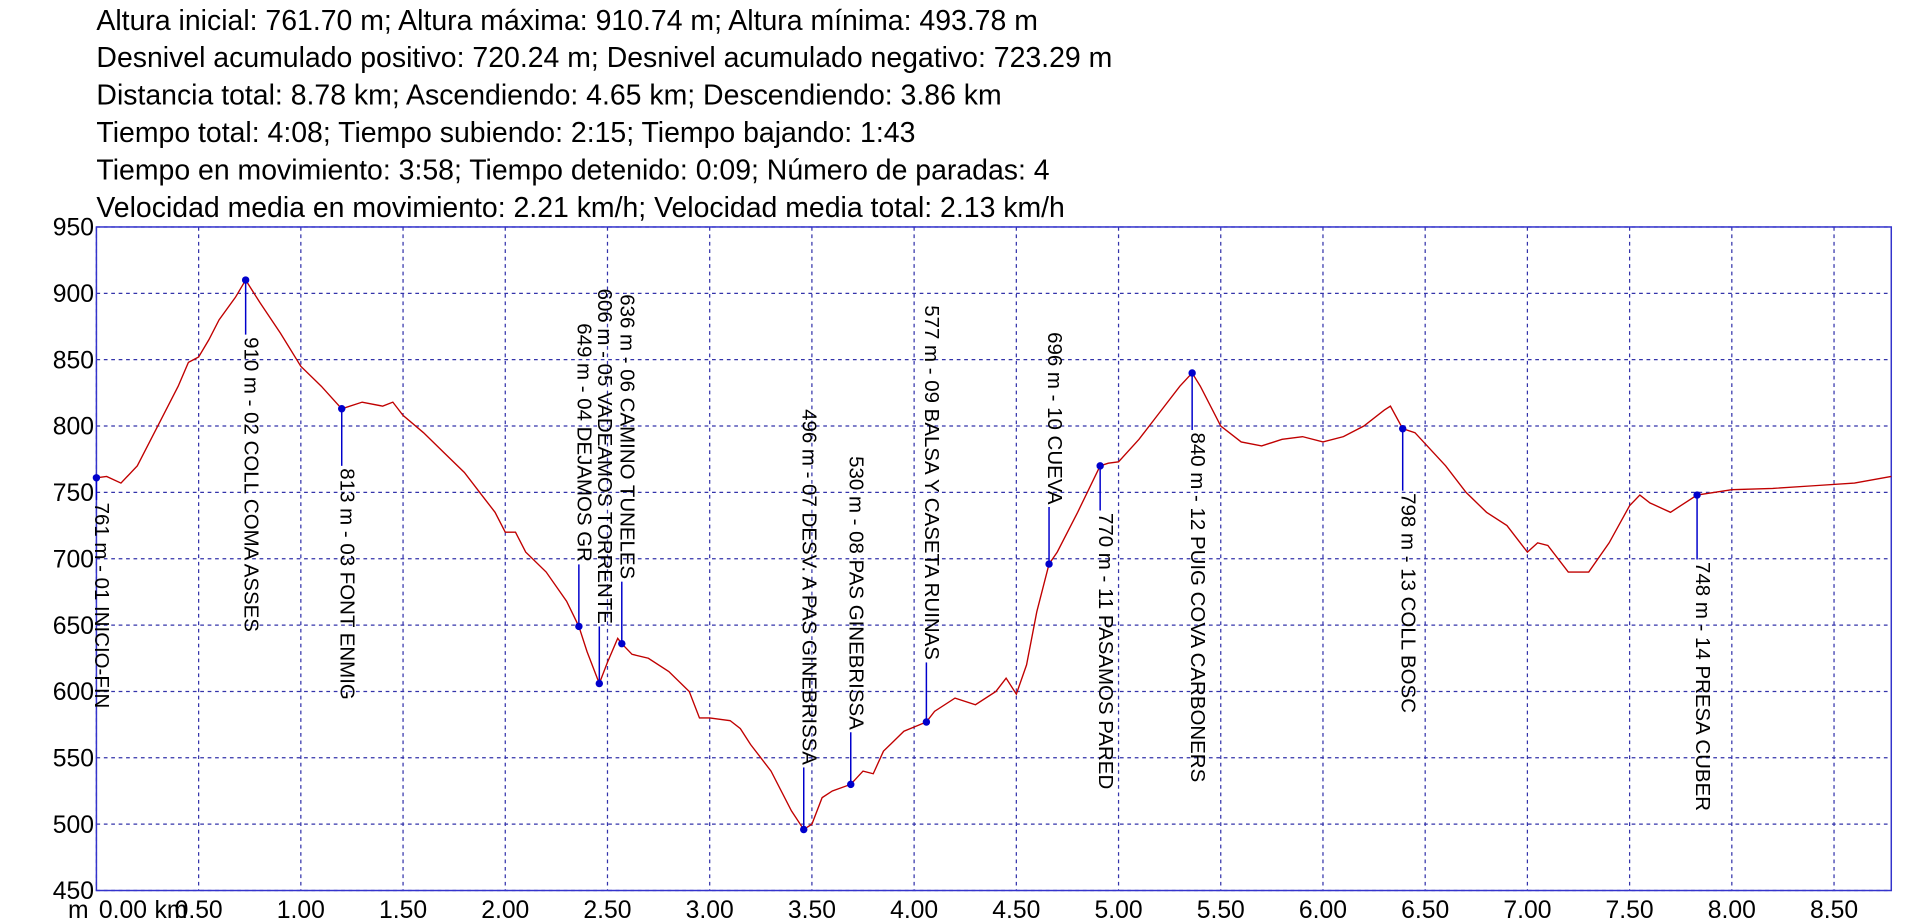 This screenshot has height=924, width=1916. I want to click on waypoint-label: 910 m - 02 COLL COMA ASSES, so click(250, 484).